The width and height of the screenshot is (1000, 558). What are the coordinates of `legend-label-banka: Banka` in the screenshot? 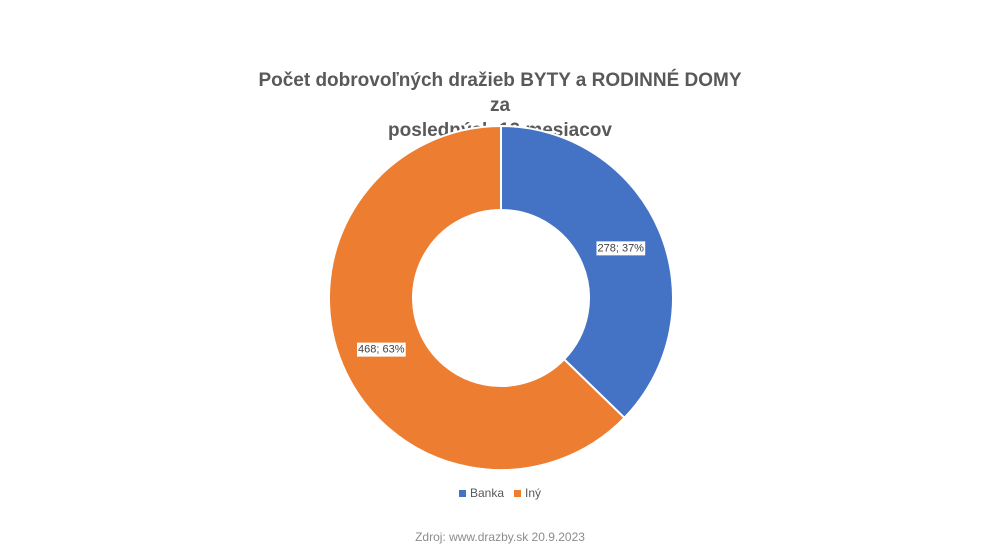 It's located at (486, 493).